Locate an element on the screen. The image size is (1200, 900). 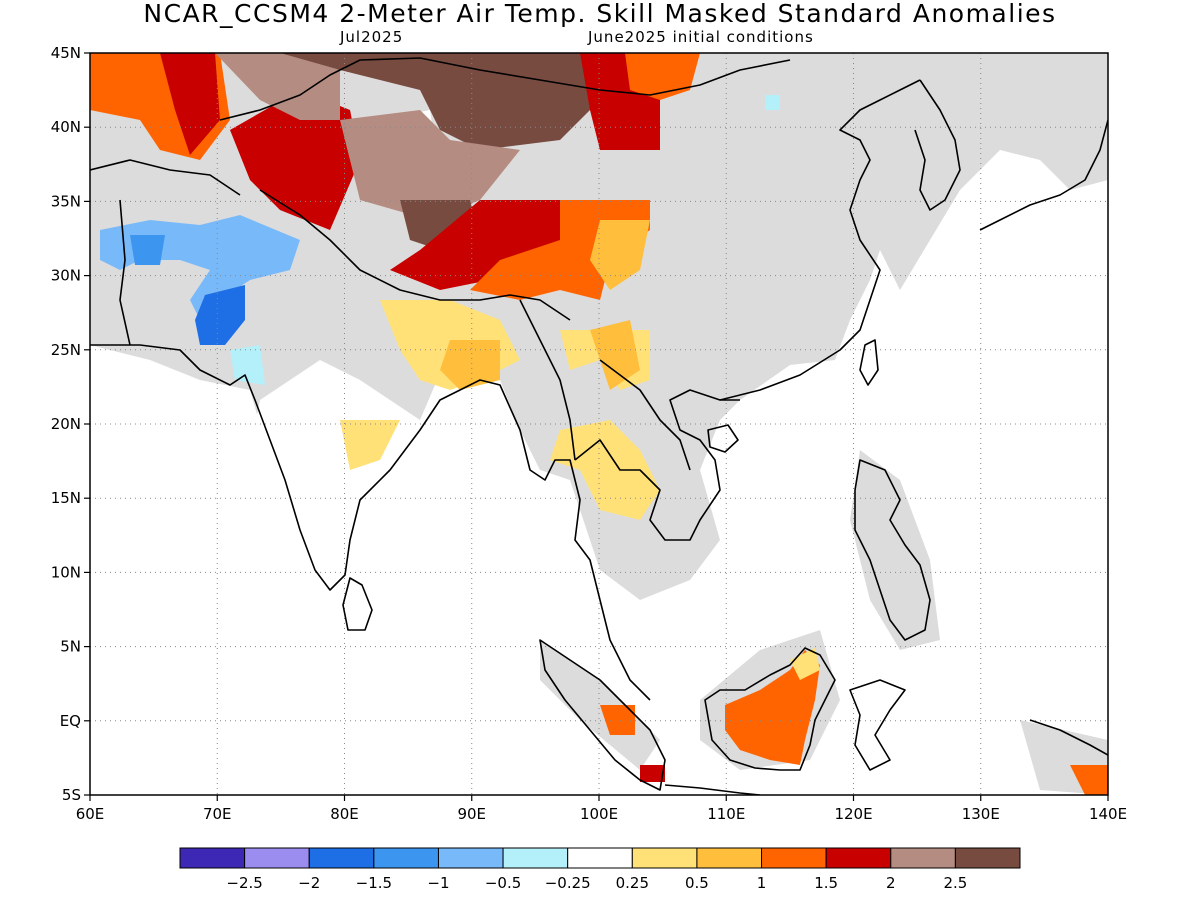
coastline-philippines is located at coordinates (892, 550).